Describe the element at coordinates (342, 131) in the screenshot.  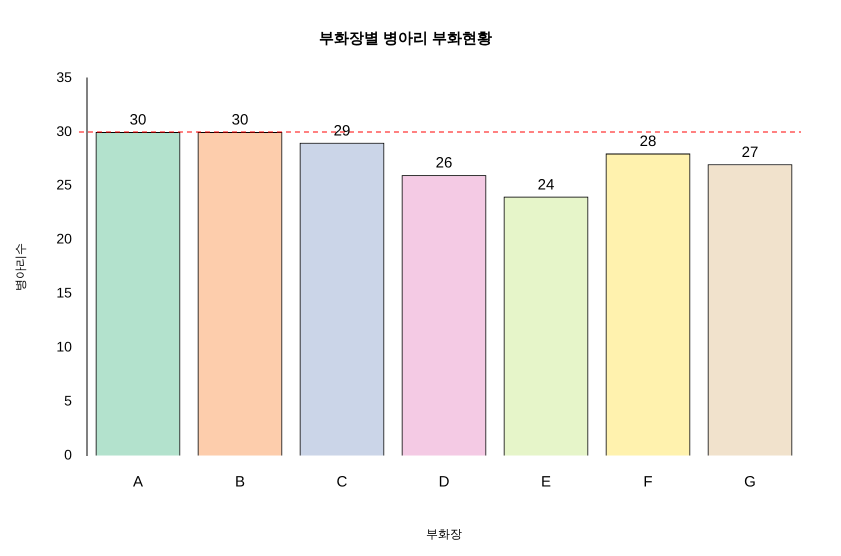
I see `data-label: 29` at that location.